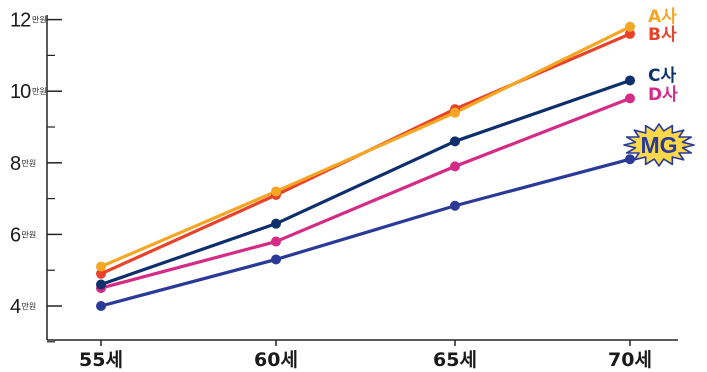 Image resolution: width=707 pixels, height=372 pixels. I want to click on x-tick-label: 65세, so click(455, 360).